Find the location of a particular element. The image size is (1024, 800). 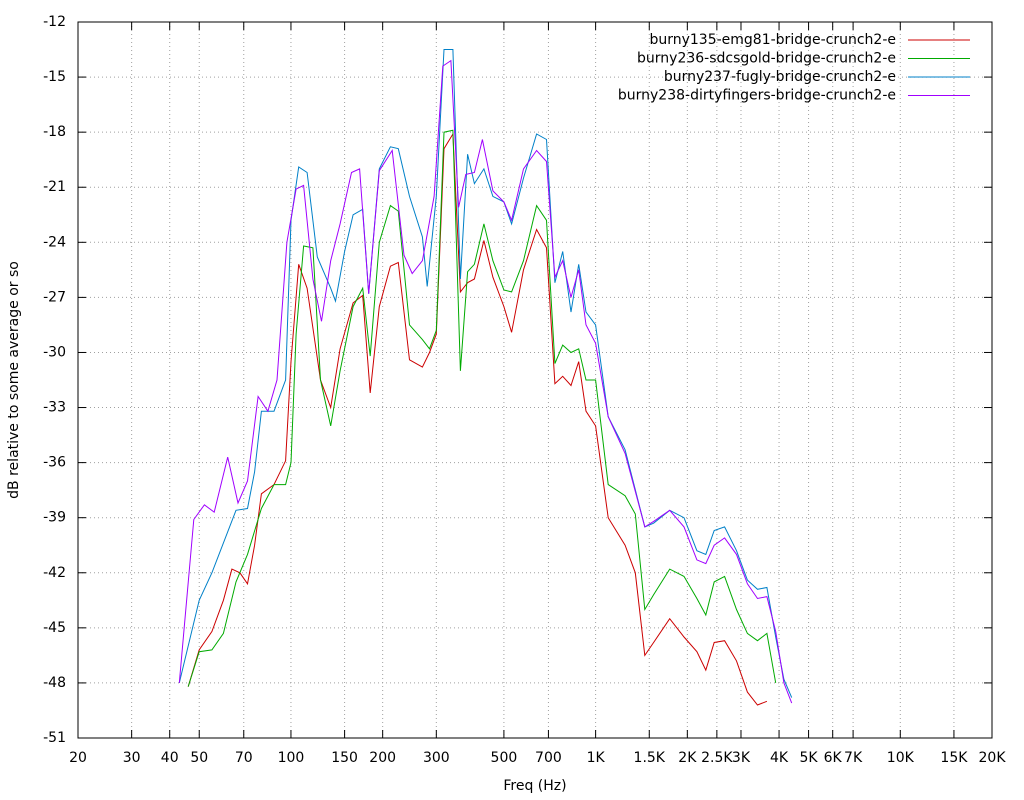

x-tick-label: 1.5K is located at coordinates (650, 758).